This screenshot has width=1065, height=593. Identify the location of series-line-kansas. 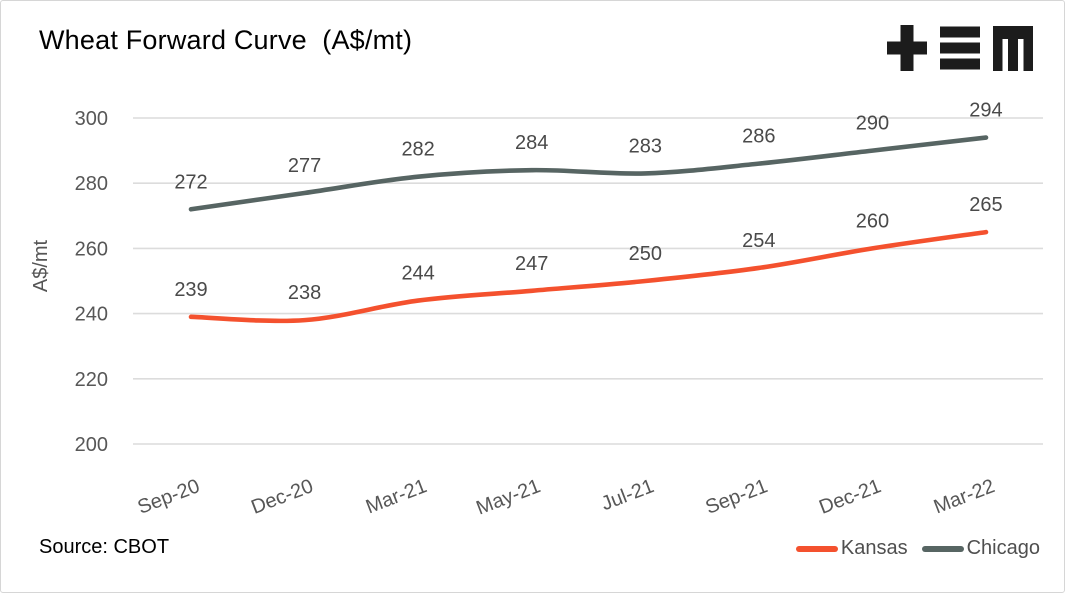
(588, 276).